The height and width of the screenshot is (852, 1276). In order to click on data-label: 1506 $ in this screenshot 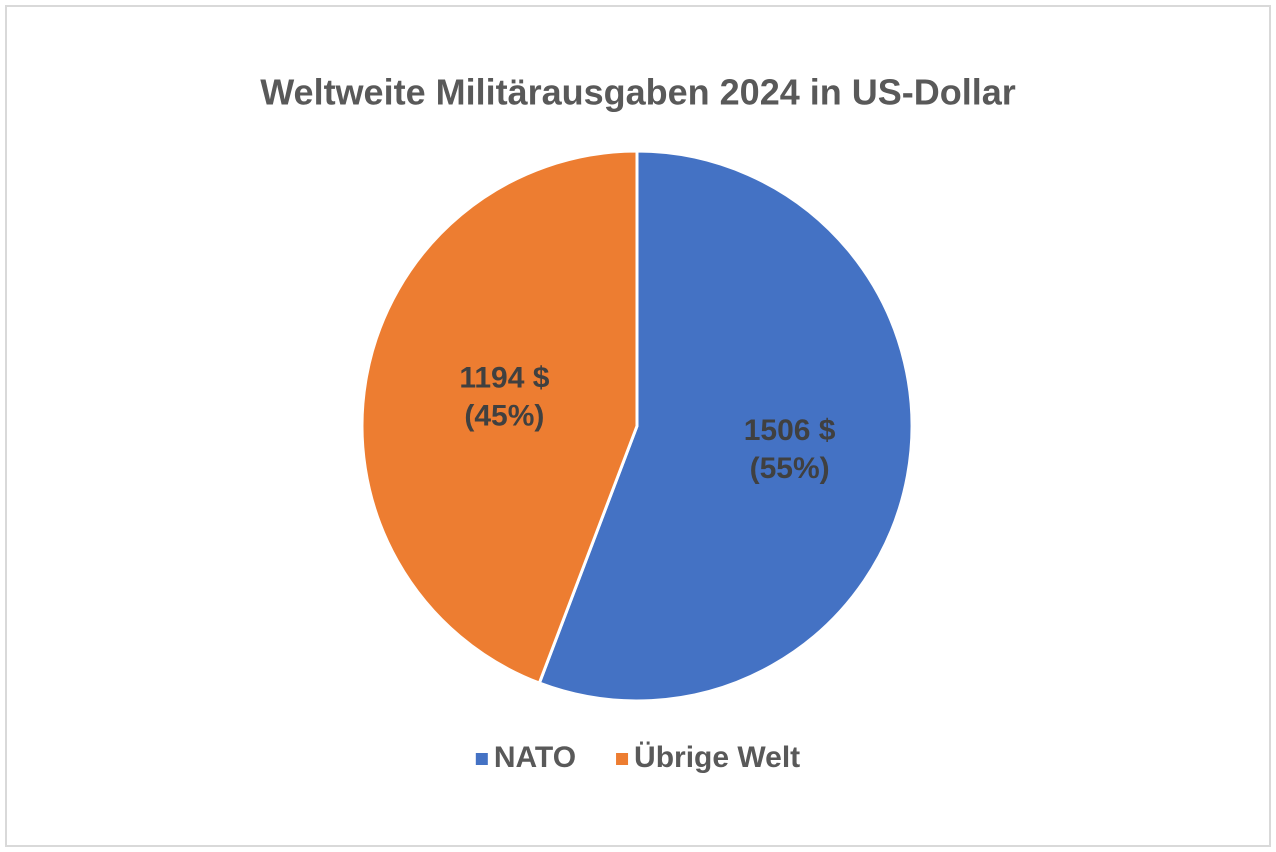, I will do `click(790, 430)`.